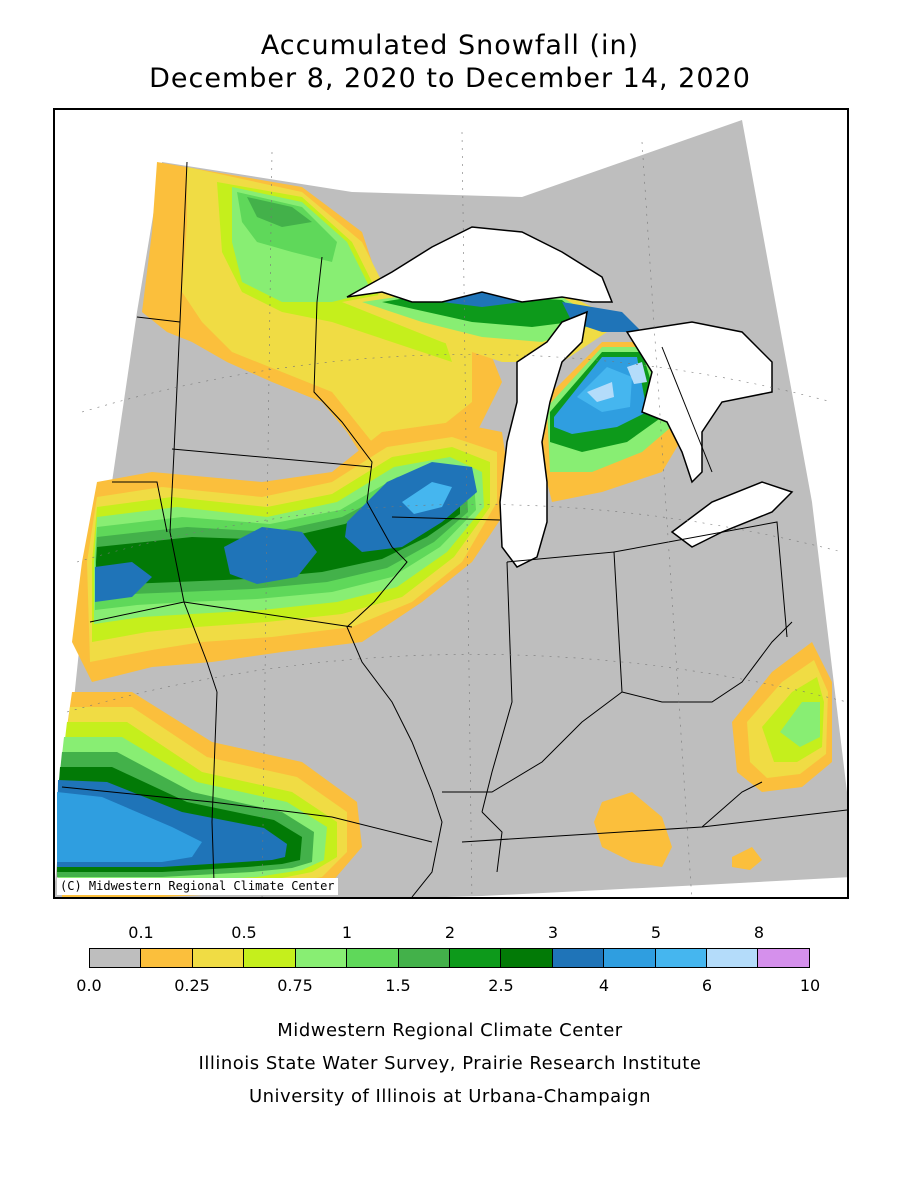 The height and width of the screenshot is (1200, 900). What do you see at coordinates (810, 985) in the screenshot?
I see `legend-label-bottom: 10` at bounding box center [810, 985].